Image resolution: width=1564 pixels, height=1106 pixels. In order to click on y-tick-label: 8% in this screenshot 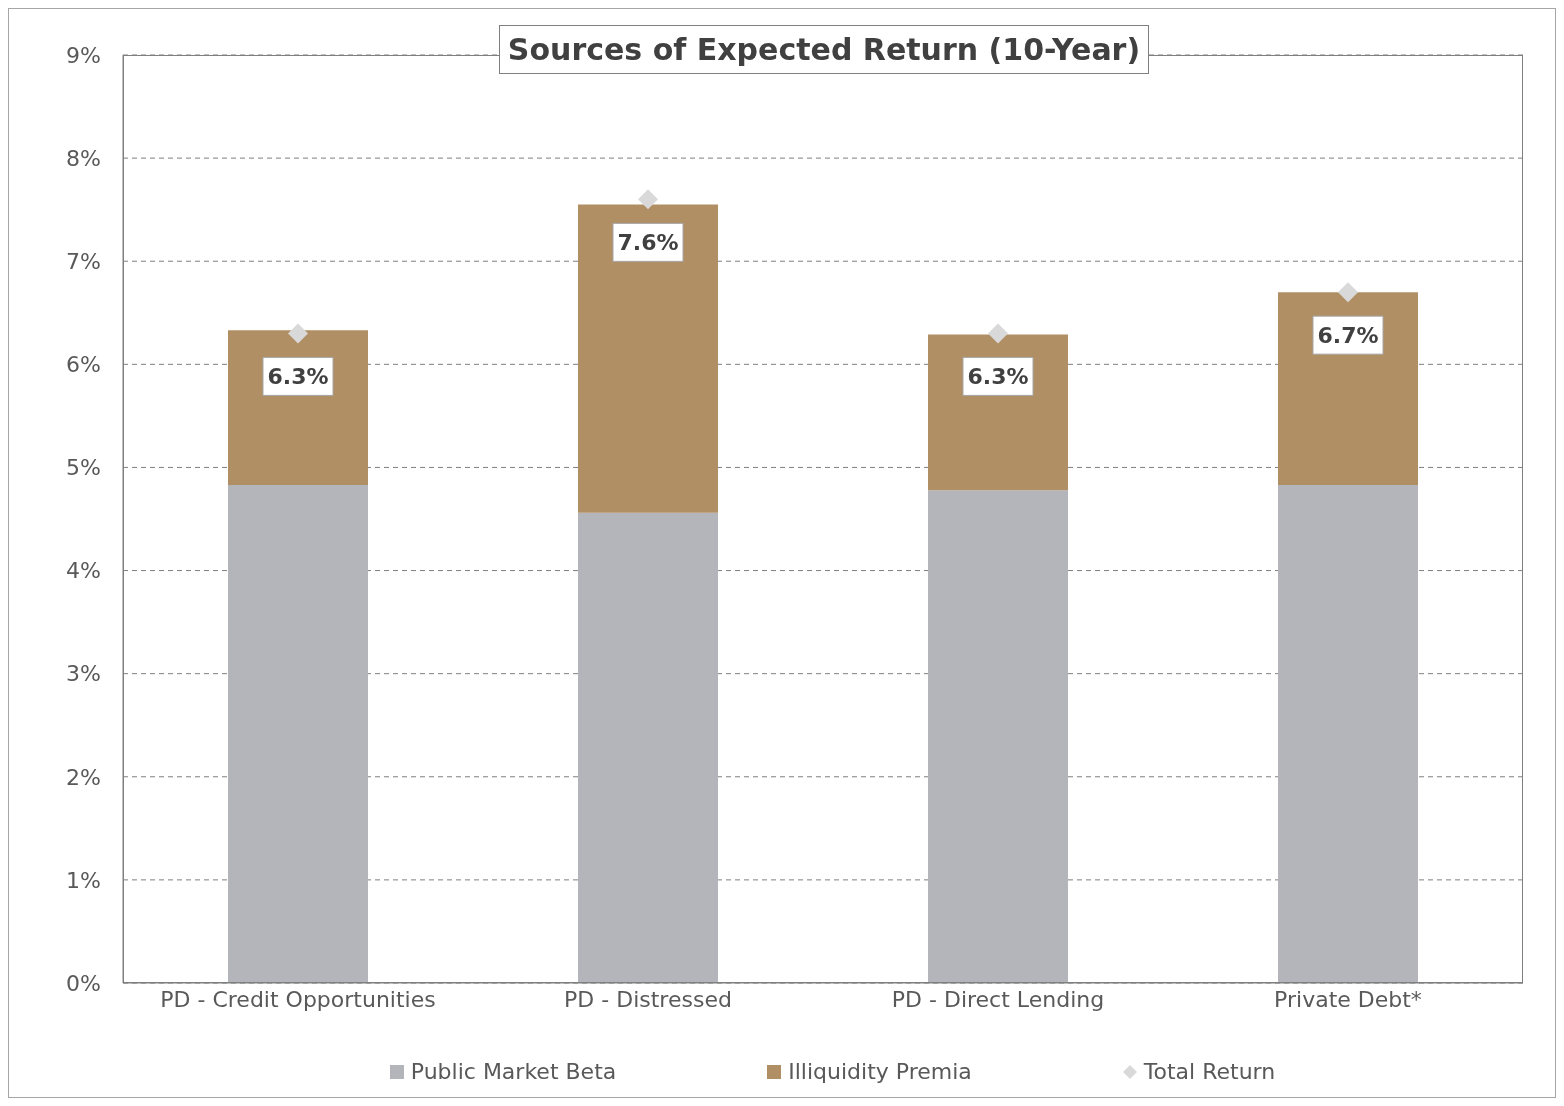, I will do `click(83, 158)`.